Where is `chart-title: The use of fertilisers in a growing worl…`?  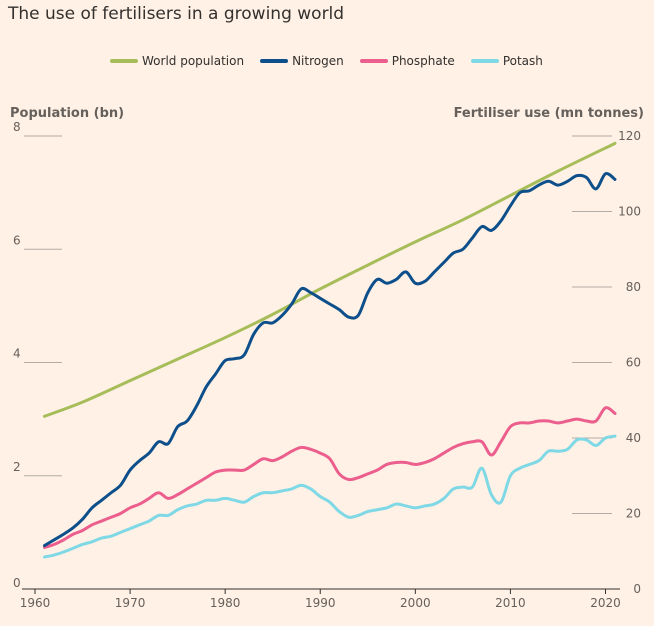 chart-title: The use of fertilisers in a growing worl… is located at coordinates (176, 14).